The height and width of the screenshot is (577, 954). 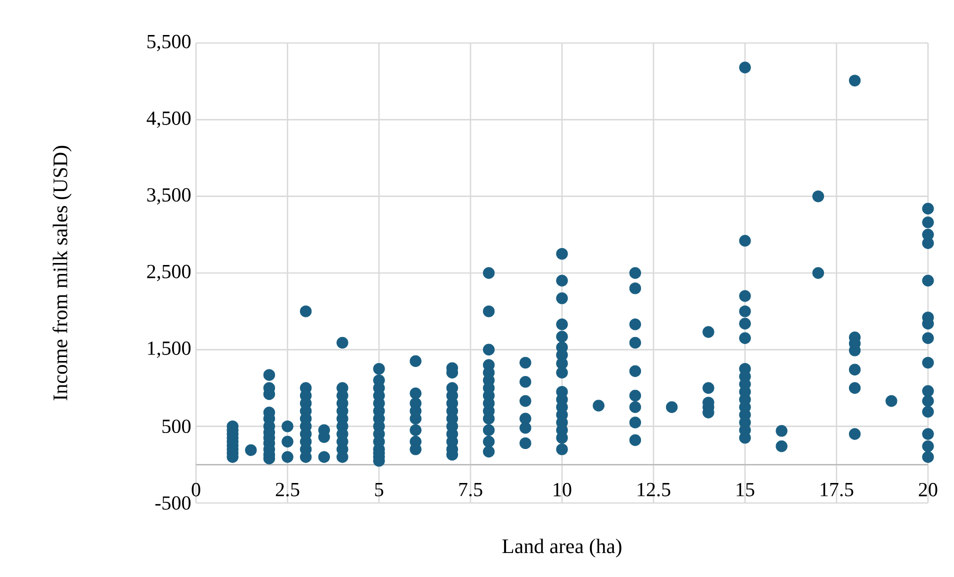 I want to click on x-tick-label: 20, so click(x=928, y=489).